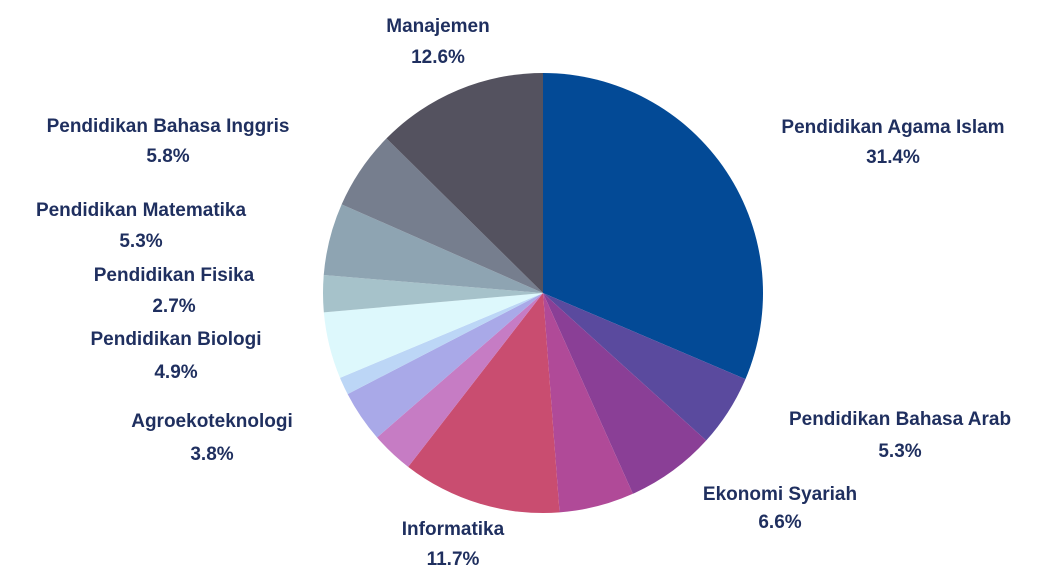 The height and width of the screenshot is (570, 1043). Describe the element at coordinates (175, 372) in the screenshot. I see `slice-value: 4.9%` at that location.